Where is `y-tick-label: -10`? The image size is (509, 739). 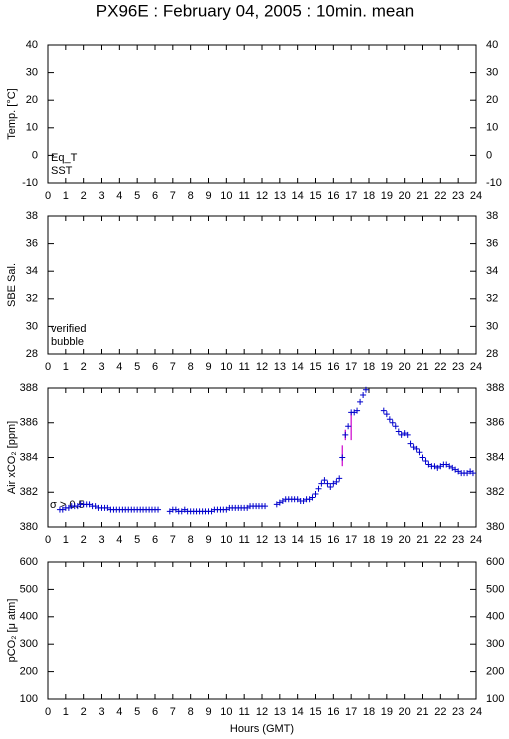
y-tick-label: -10 is located at coordinates (30, 183).